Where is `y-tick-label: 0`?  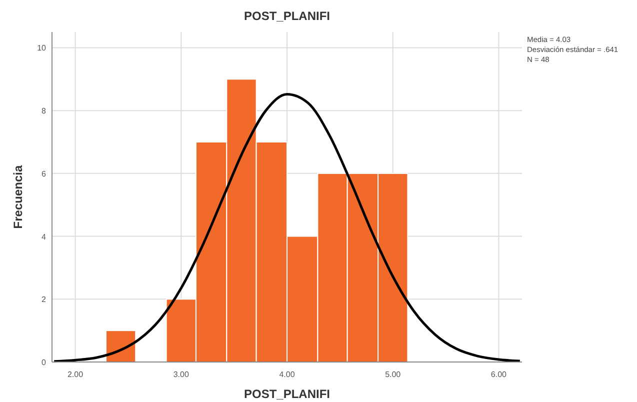 y-tick-label: 0 is located at coordinates (44, 362).